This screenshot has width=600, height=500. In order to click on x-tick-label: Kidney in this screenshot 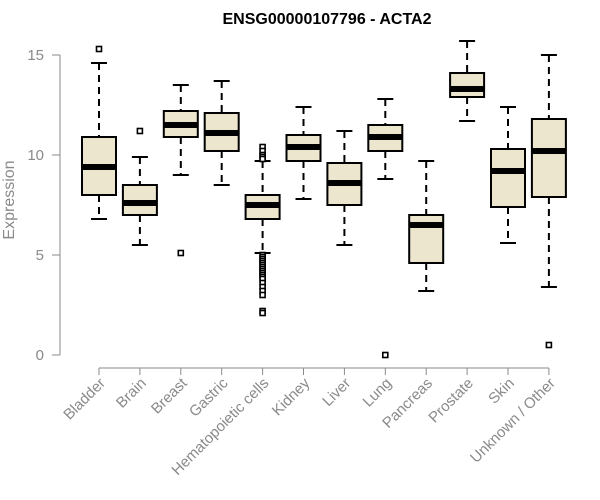, I will do `click(291, 396)`.